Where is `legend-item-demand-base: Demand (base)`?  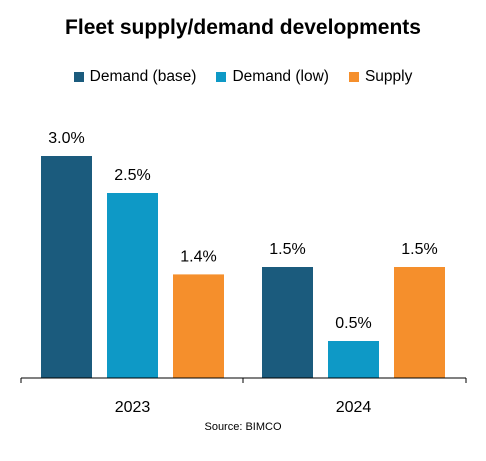
legend-item-demand-base: Demand (base) is located at coordinates (135, 77).